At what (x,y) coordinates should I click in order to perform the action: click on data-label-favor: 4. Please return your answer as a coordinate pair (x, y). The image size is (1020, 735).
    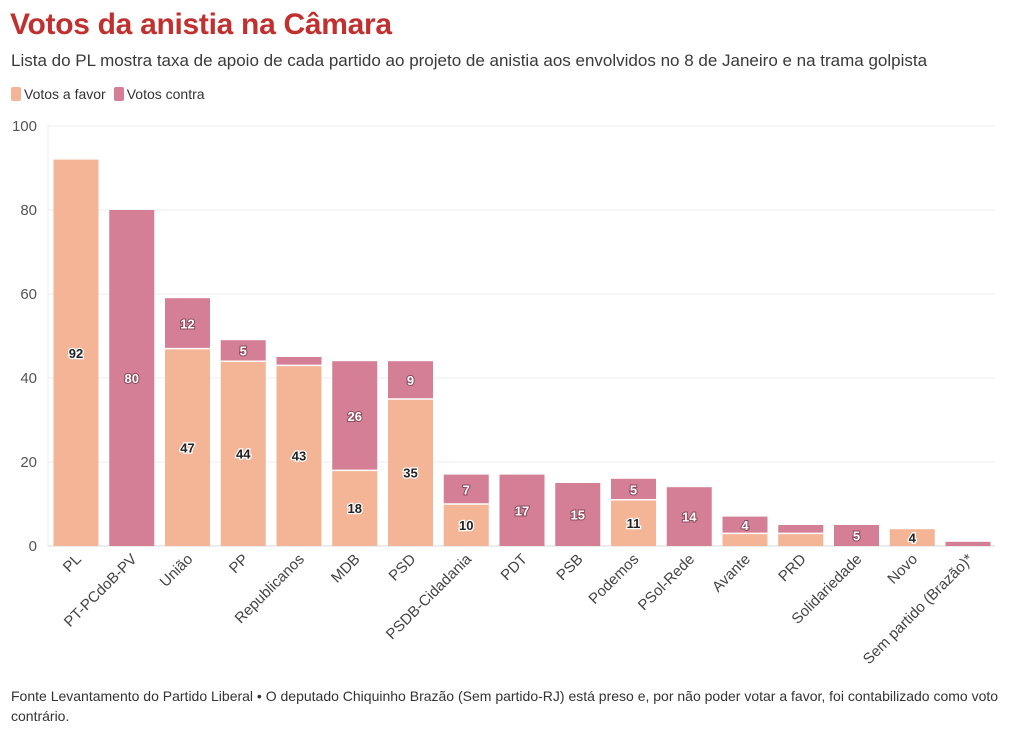
    Looking at the image, I should click on (913, 538).